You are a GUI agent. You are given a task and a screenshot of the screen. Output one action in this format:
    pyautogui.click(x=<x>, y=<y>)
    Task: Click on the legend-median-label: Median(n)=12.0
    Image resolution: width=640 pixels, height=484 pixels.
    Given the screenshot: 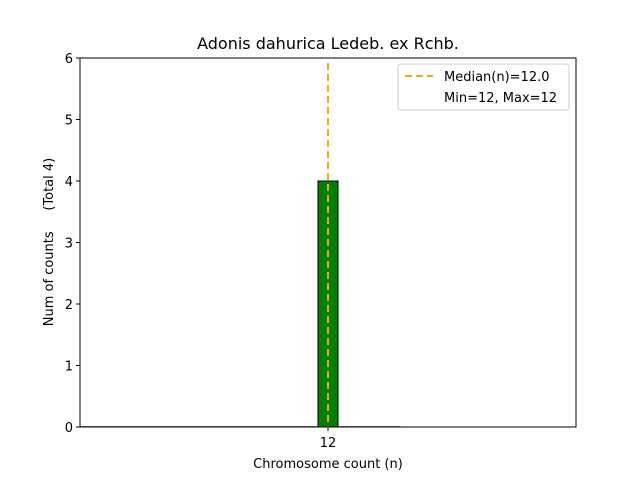 What is the action you would take?
    pyautogui.click(x=497, y=77)
    